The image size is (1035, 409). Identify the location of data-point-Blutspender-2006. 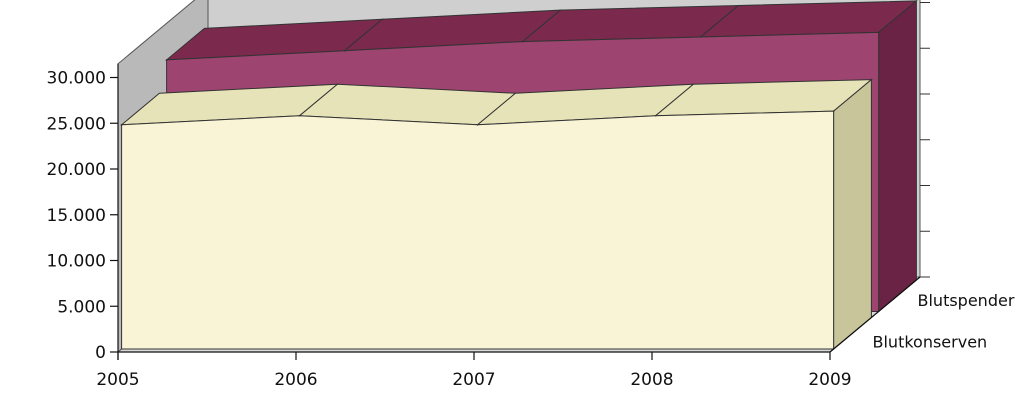
(344, 50).